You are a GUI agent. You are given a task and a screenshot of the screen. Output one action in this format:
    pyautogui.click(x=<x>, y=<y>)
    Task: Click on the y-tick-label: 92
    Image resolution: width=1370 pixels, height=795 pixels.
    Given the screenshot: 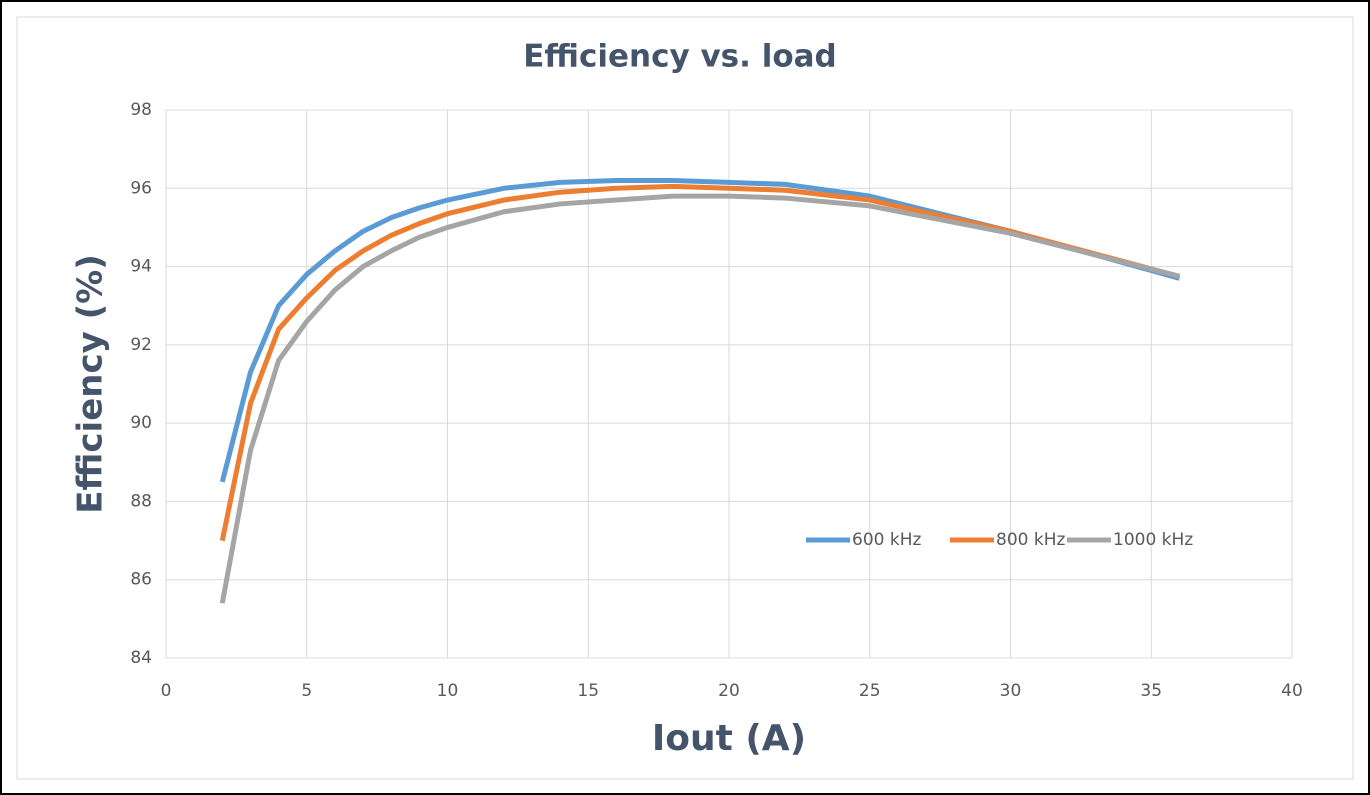 What is the action you would take?
    pyautogui.click(x=141, y=345)
    